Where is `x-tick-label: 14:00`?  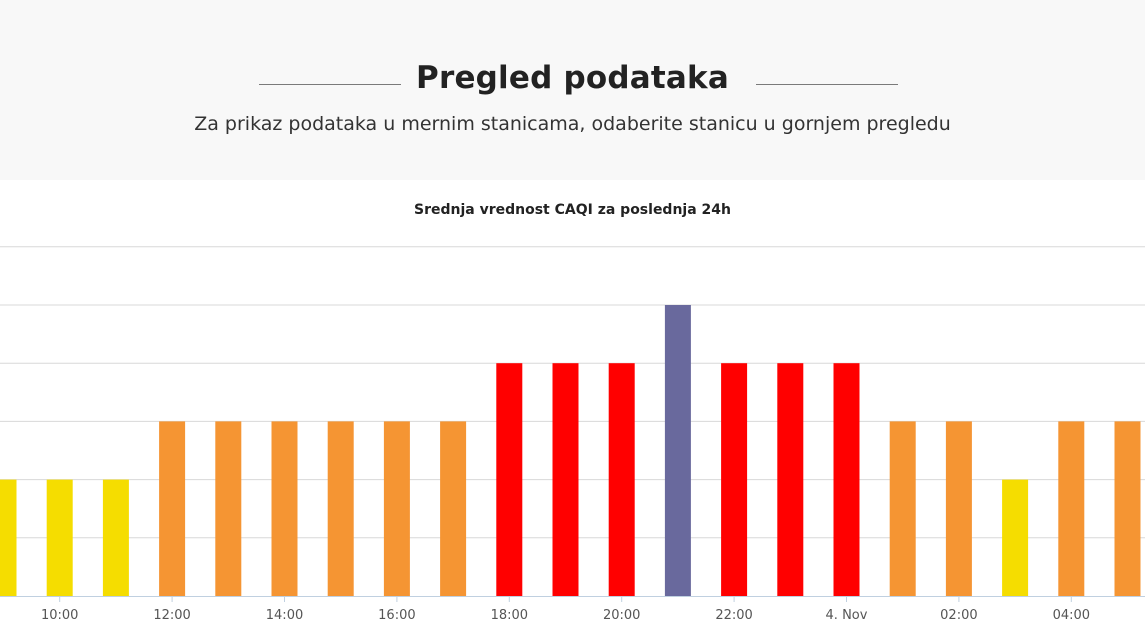
x-tick-label: 14:00 is located at coordinates (284, 615).